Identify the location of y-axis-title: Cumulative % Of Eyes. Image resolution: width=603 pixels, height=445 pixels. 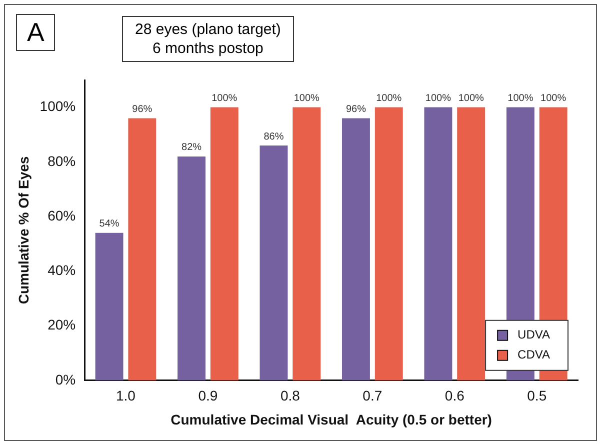
(23, 230).